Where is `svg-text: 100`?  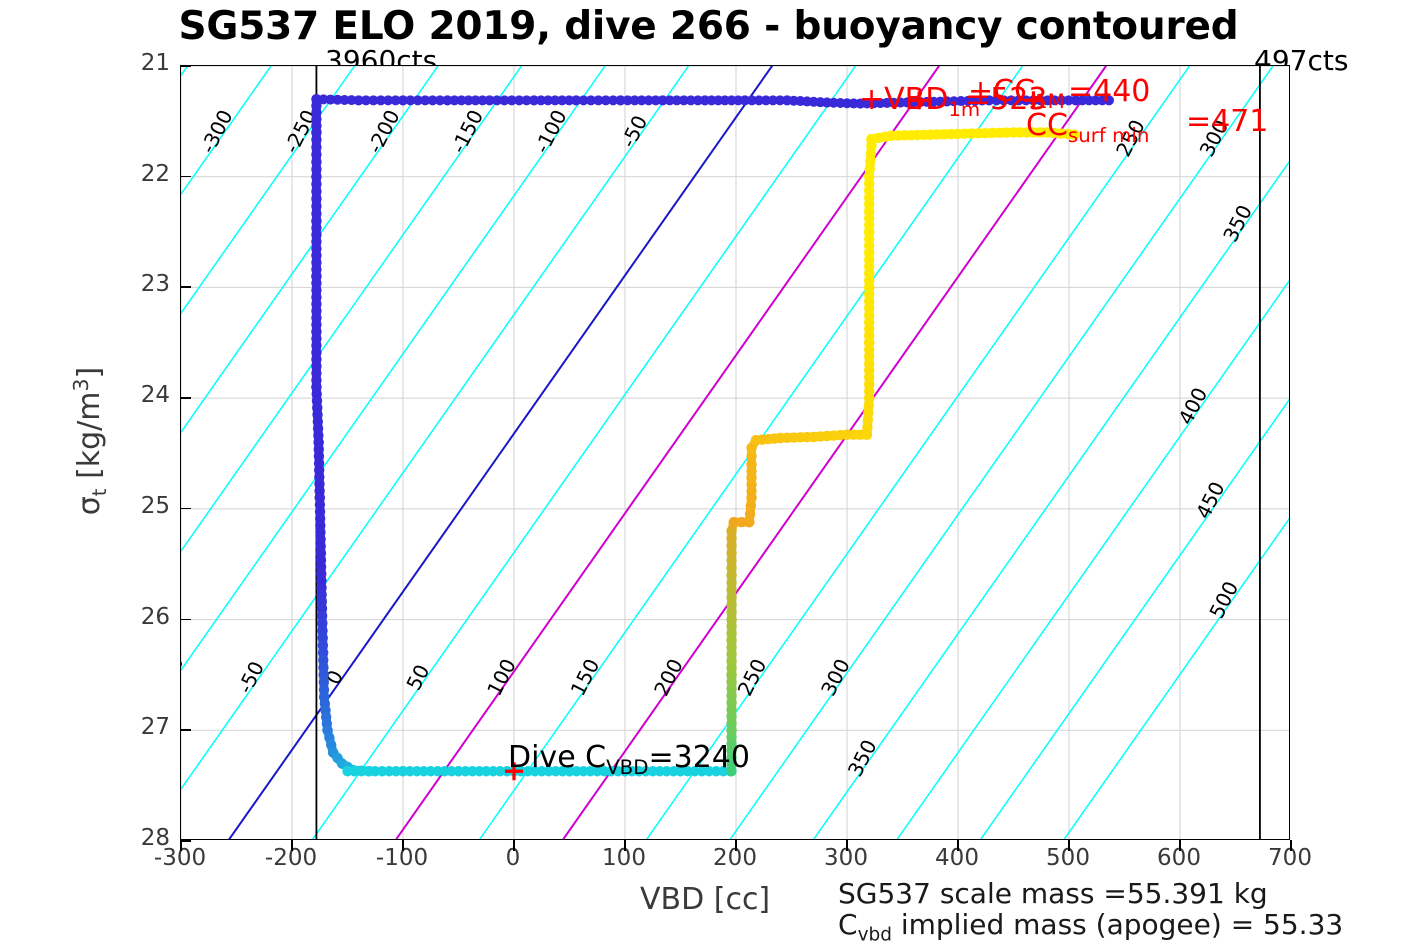
svg-text: 100 is located at coordinates (501, 677).